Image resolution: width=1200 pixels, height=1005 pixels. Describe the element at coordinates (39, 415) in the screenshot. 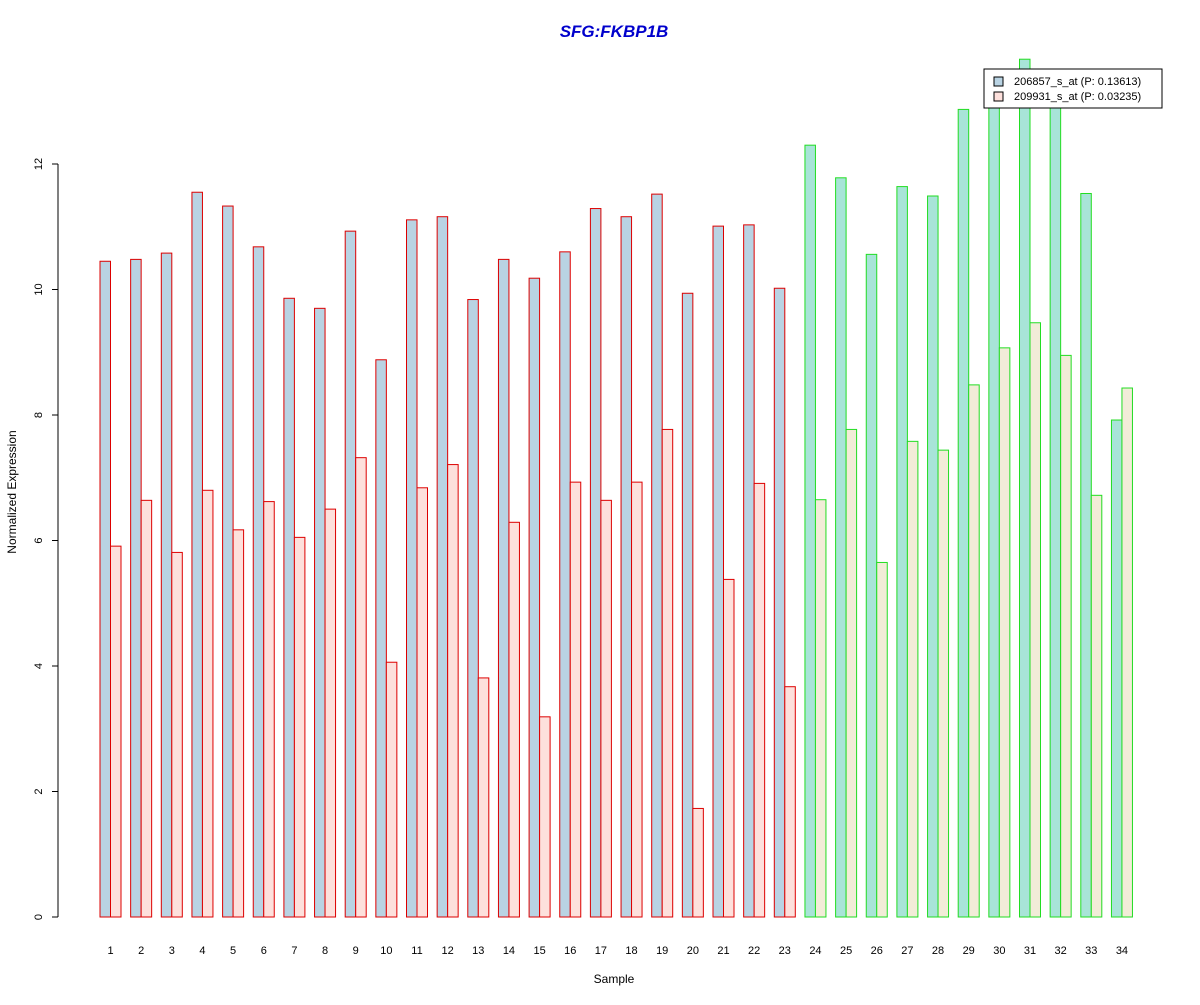

I see `y-tick-label: 8` at that location.